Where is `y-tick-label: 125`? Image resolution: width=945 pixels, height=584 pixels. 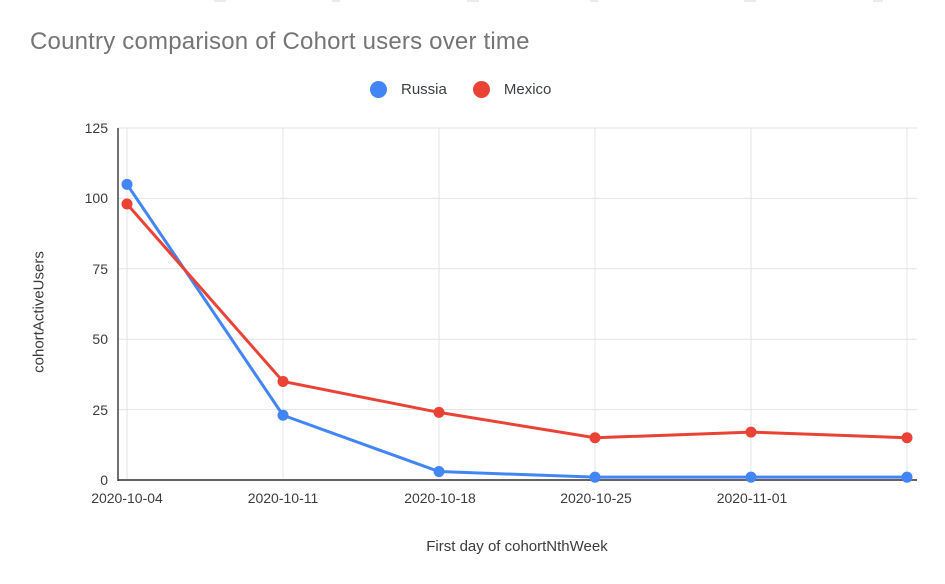 y-tick-label: 125 is located at coordinates (96, 128).